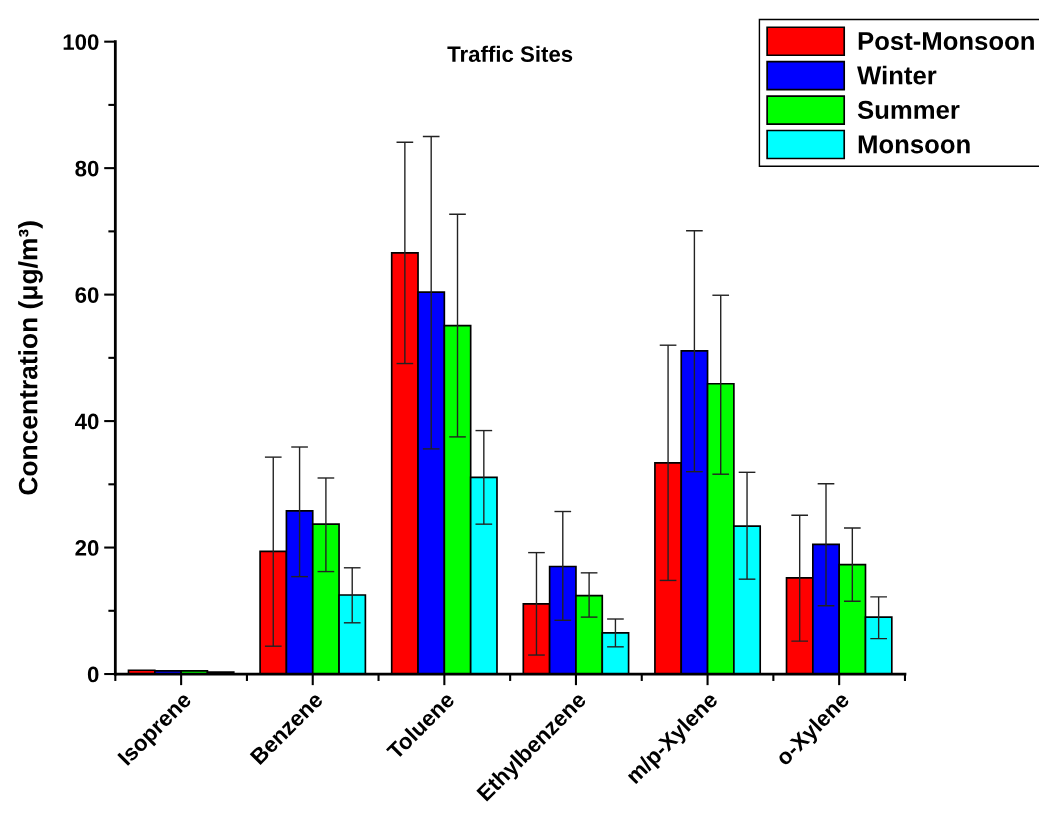  What do you see at coordinates (946, 41) in the screenshot?
I see `legend-label: Post-Monsoon` at bounding box center [946, 41].